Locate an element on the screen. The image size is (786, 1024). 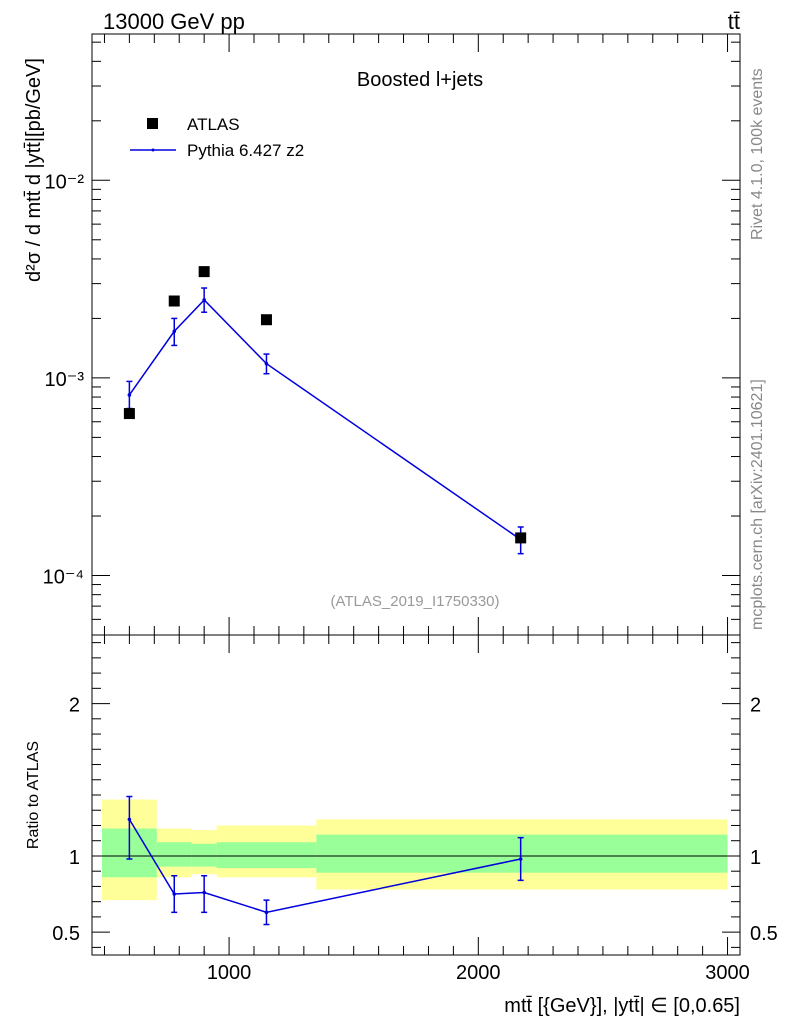
legend-dot-pythia is located at coordinates (153, 150).